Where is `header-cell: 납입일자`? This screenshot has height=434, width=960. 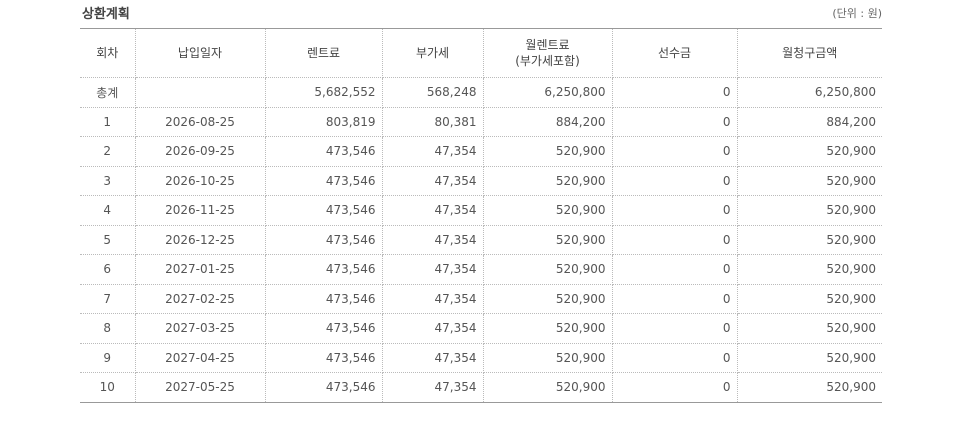
header-cell: 납입일자 is located at coordinates (200, 53).